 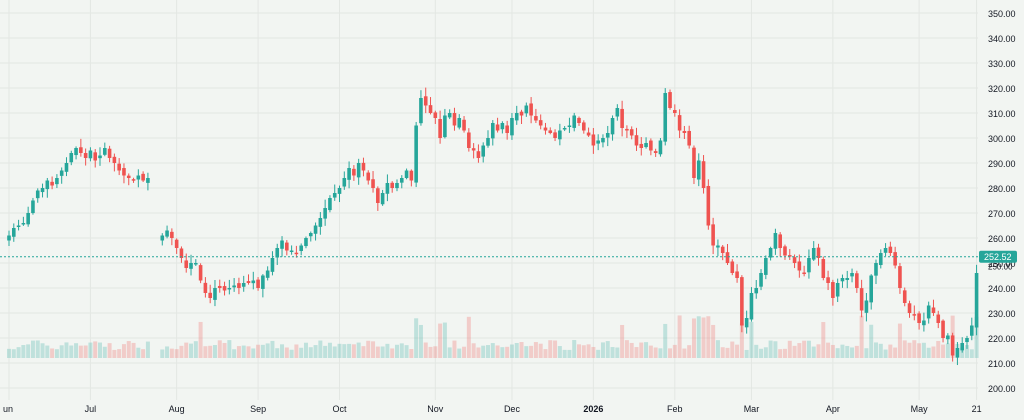 I want to click on x-tick-label: Aug, so click(x=177, y=409).